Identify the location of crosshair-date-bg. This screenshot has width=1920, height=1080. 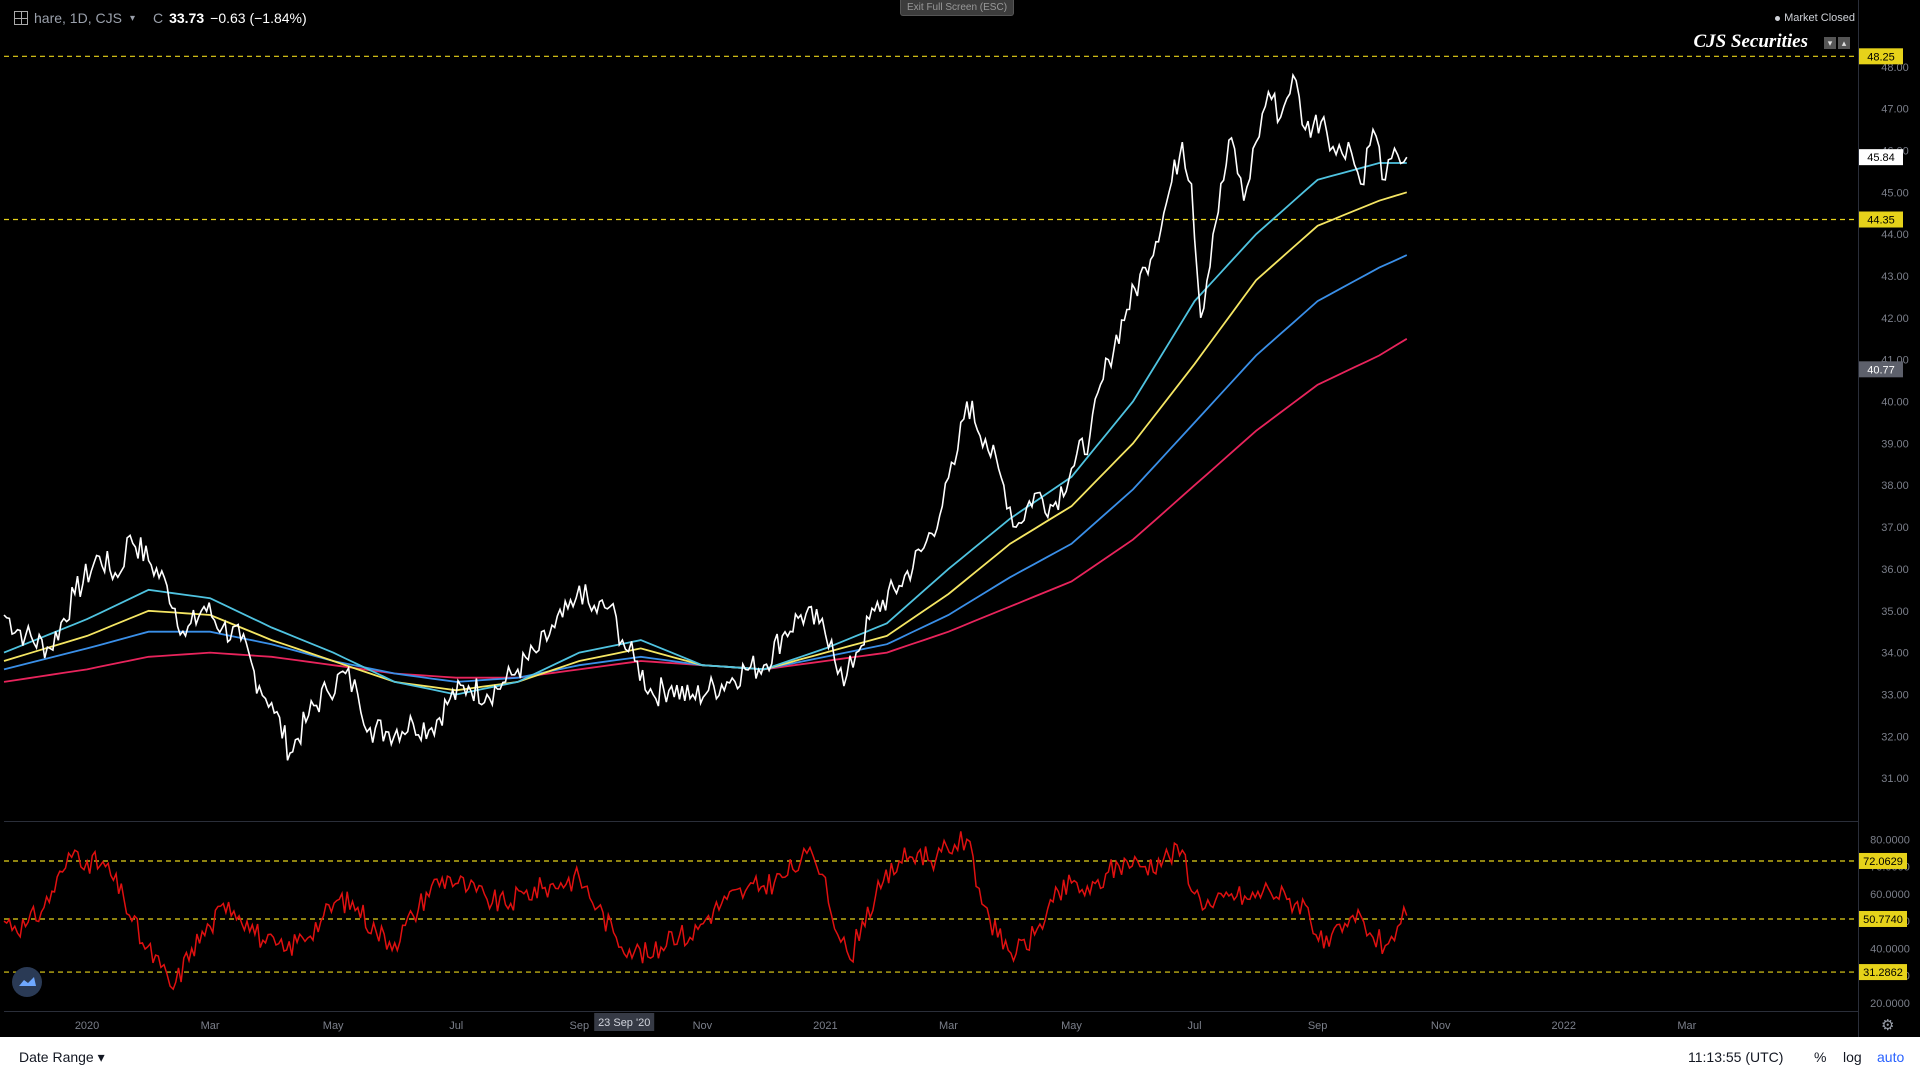
(624, 1022).